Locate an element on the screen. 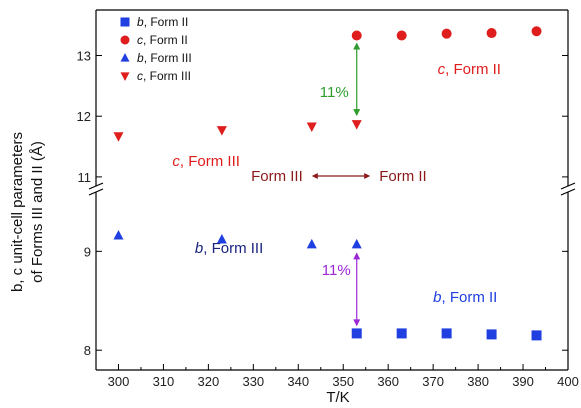 The height and width of the screenshot is (408, 581). legend-label: b, Form II is located at coordinates (162, 22).